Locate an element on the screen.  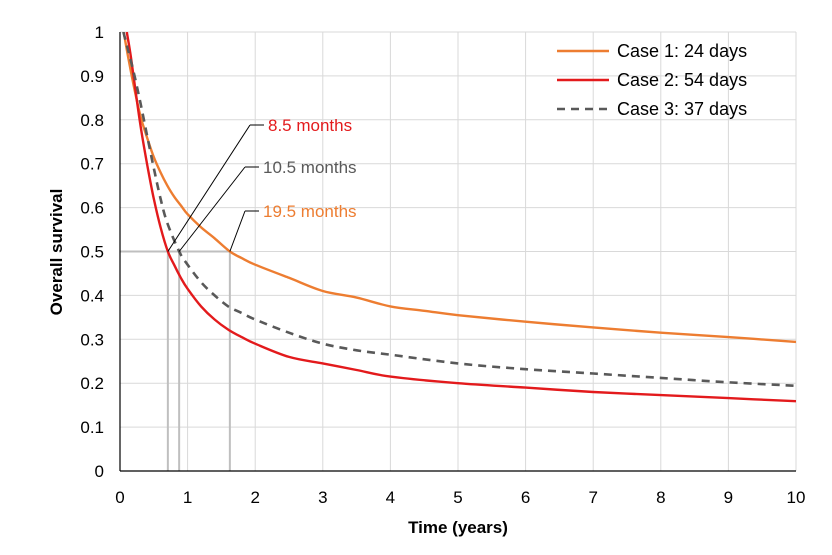
y-tick-label: 0 is located at coordinates (99, 471).